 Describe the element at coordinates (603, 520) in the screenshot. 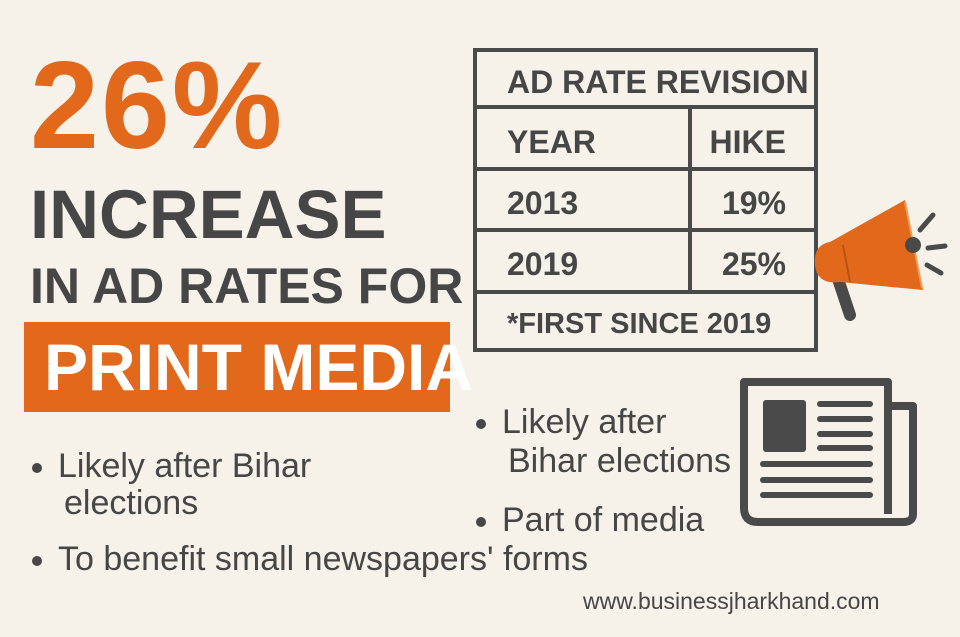

I see `bullet-text: Part of media` at that location.